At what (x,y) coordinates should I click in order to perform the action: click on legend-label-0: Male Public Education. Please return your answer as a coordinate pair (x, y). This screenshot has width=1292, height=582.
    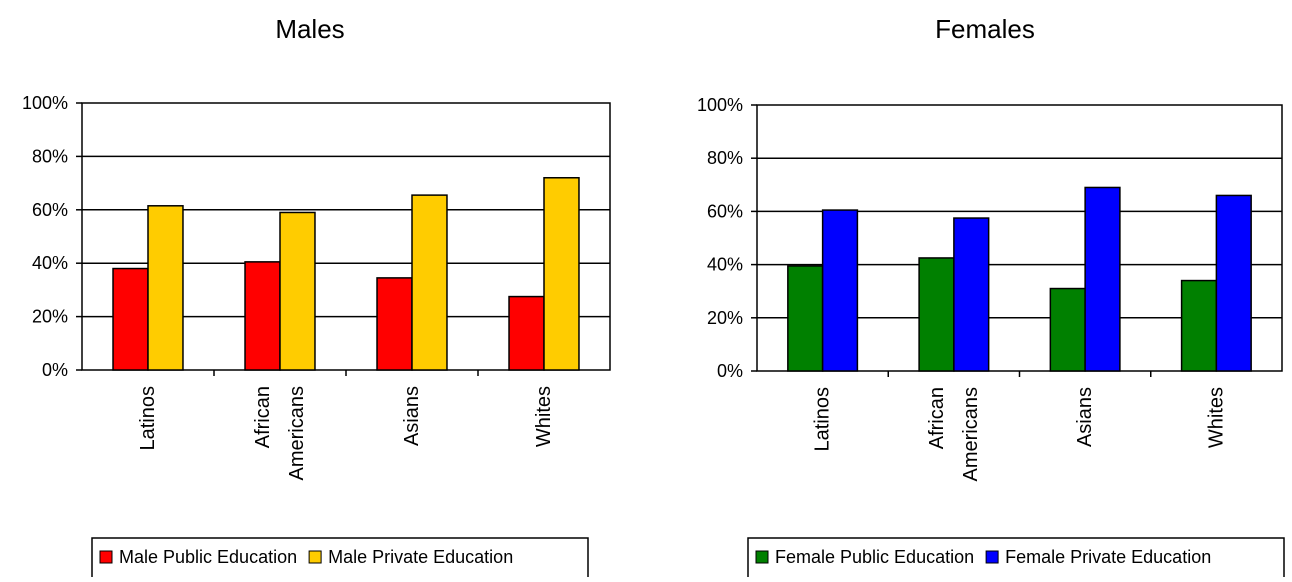
    Looking at the image, I should click on (208, 557).